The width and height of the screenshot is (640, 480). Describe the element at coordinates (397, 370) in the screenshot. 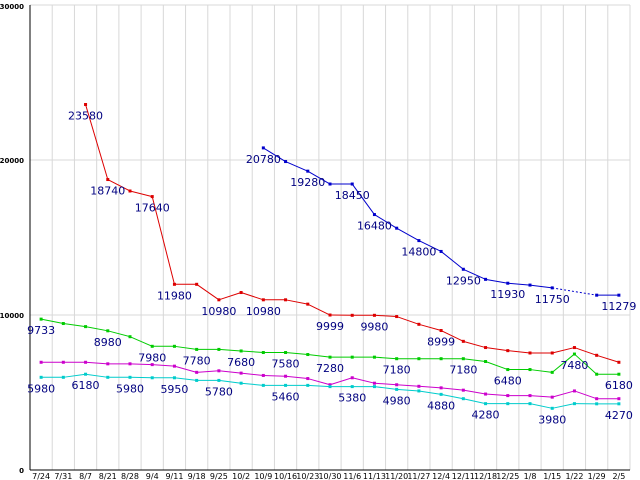

I see `data-label-green: 7180` at that location.